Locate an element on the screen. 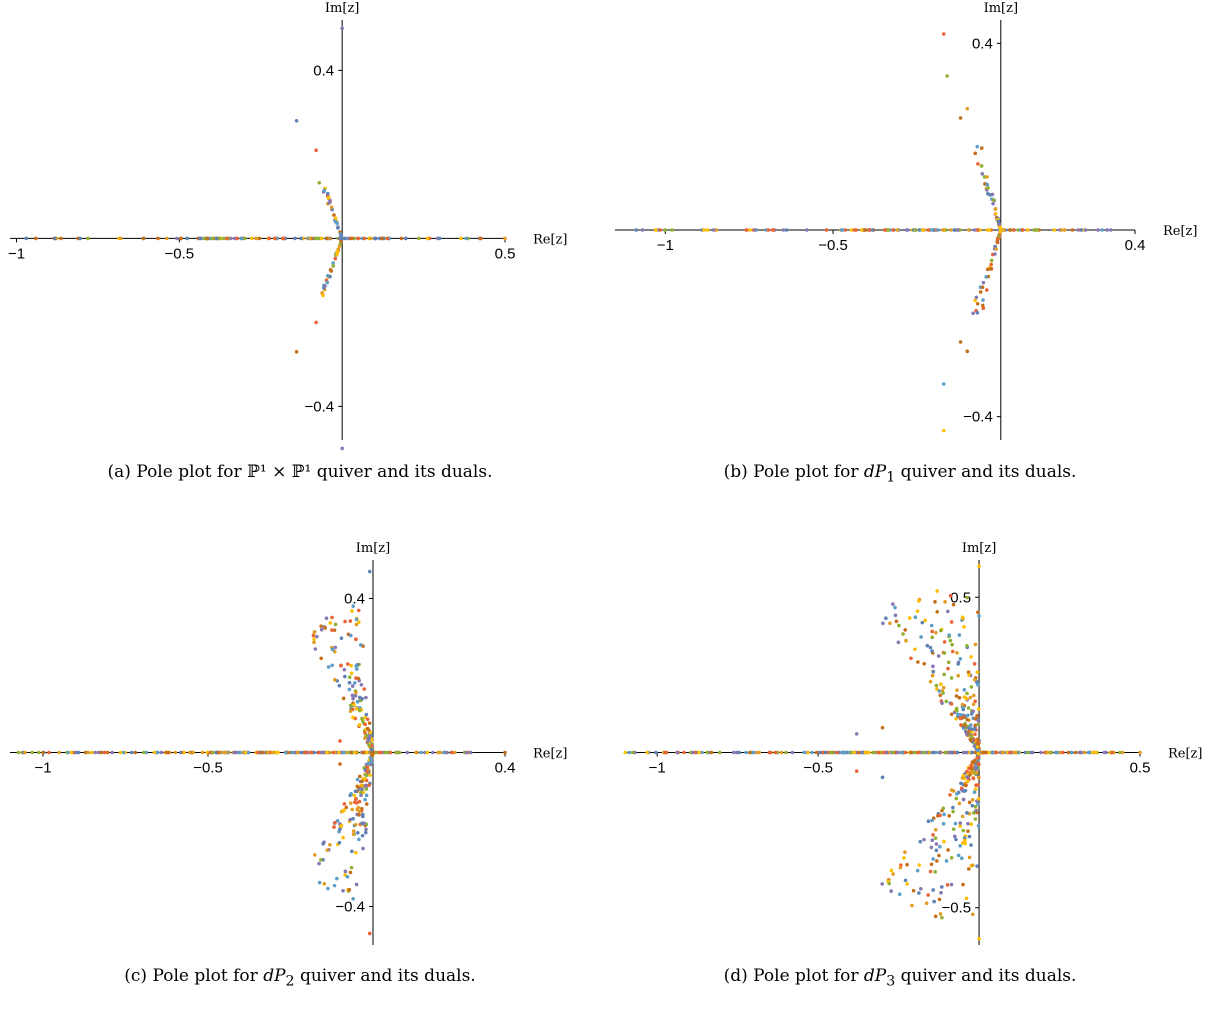  x-tick-label-d-1: −0.5 is located at coordinates (818, 768).